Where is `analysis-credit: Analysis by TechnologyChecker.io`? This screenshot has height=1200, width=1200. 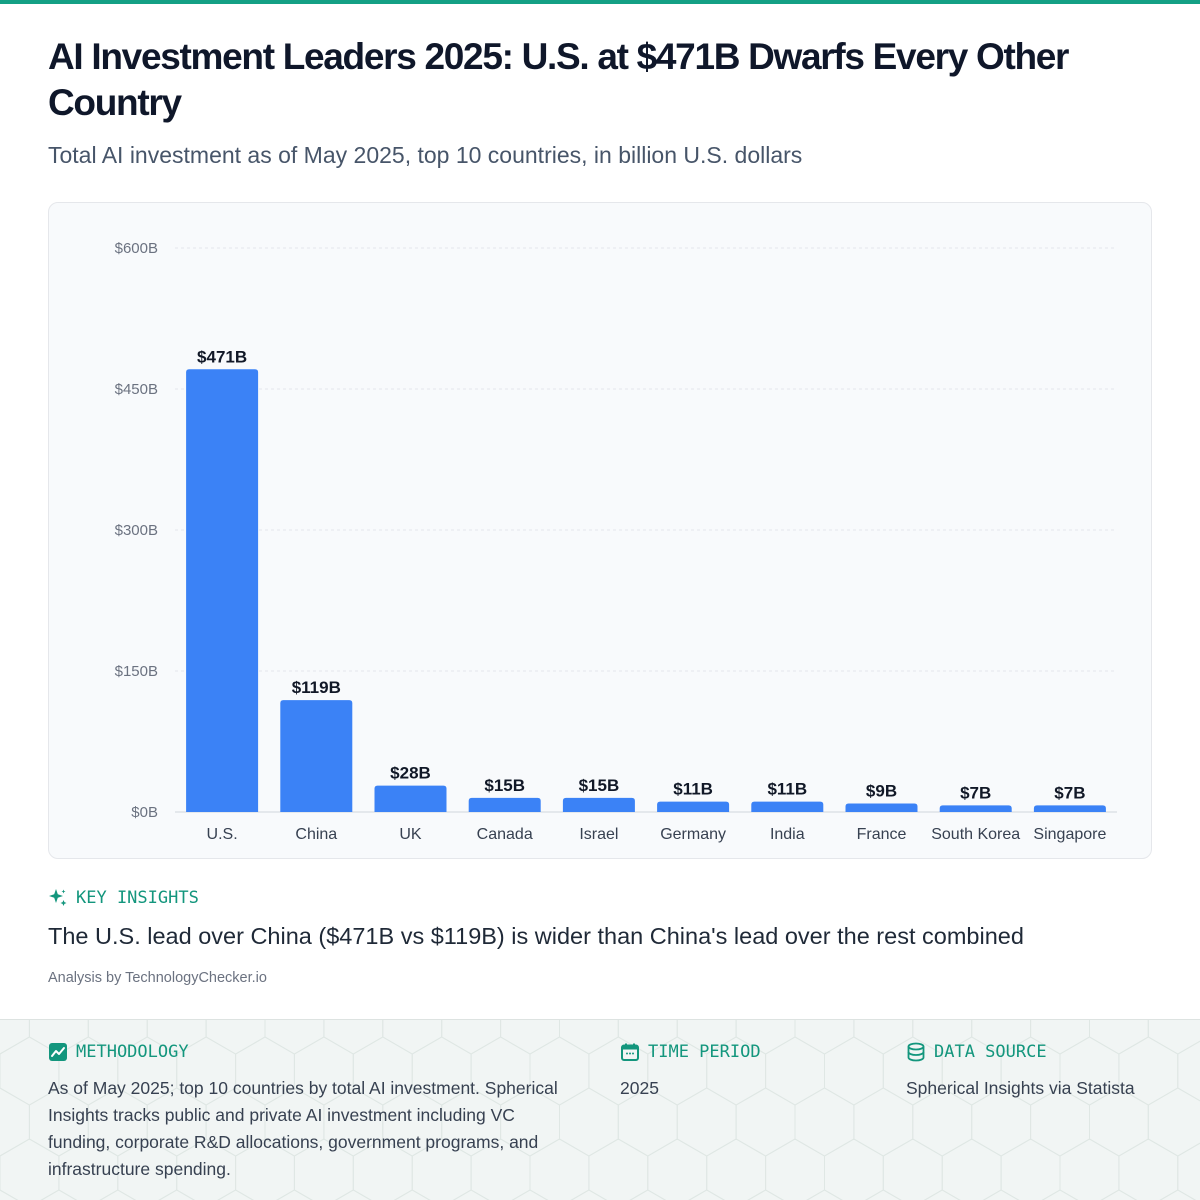
analysis-credit: Analysis by TechnologyChecker.io is located at coordinates (157, 978).